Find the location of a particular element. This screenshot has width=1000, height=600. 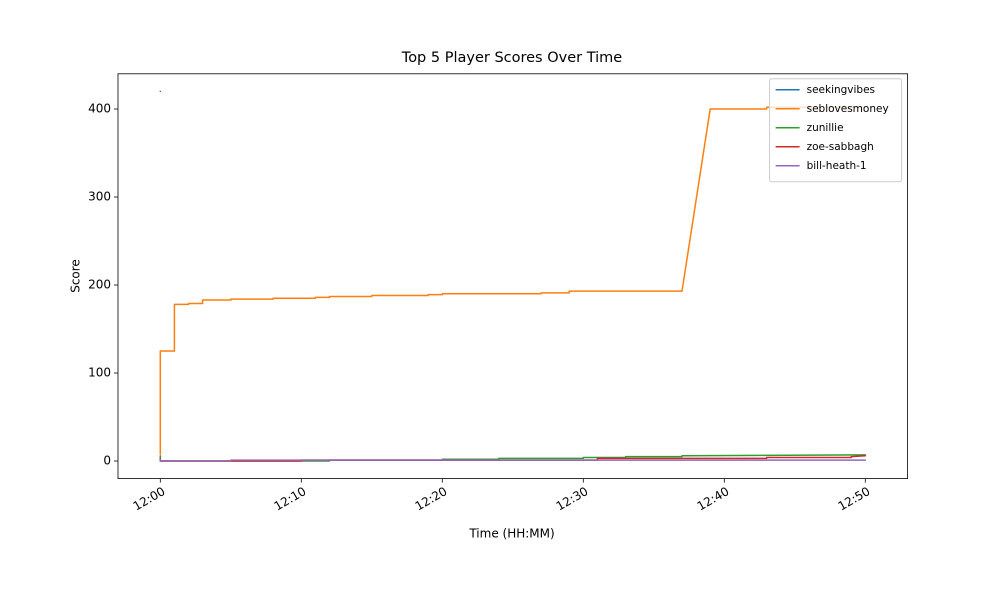

y-tick-label: 0 is located at coordinates (107, 461).